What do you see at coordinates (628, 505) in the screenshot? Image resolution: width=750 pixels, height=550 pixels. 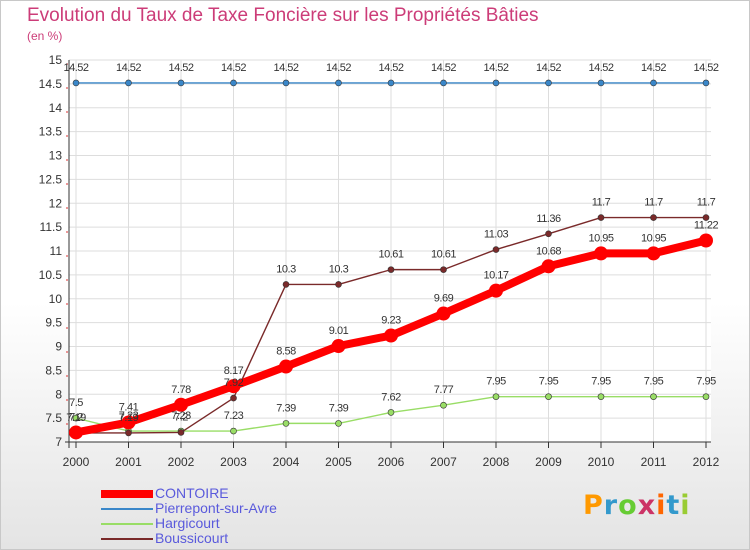 I see `logo-letter: o` at bounding box center [628, 505].